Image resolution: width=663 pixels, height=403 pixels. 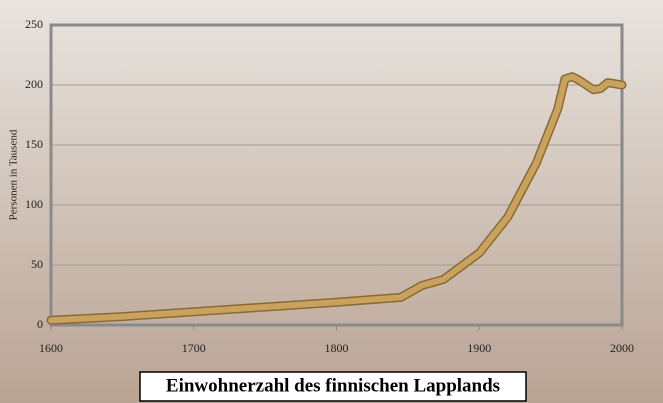 I want to click on y-axis-label: Personen in Tausend, so click(x=14, y=174).